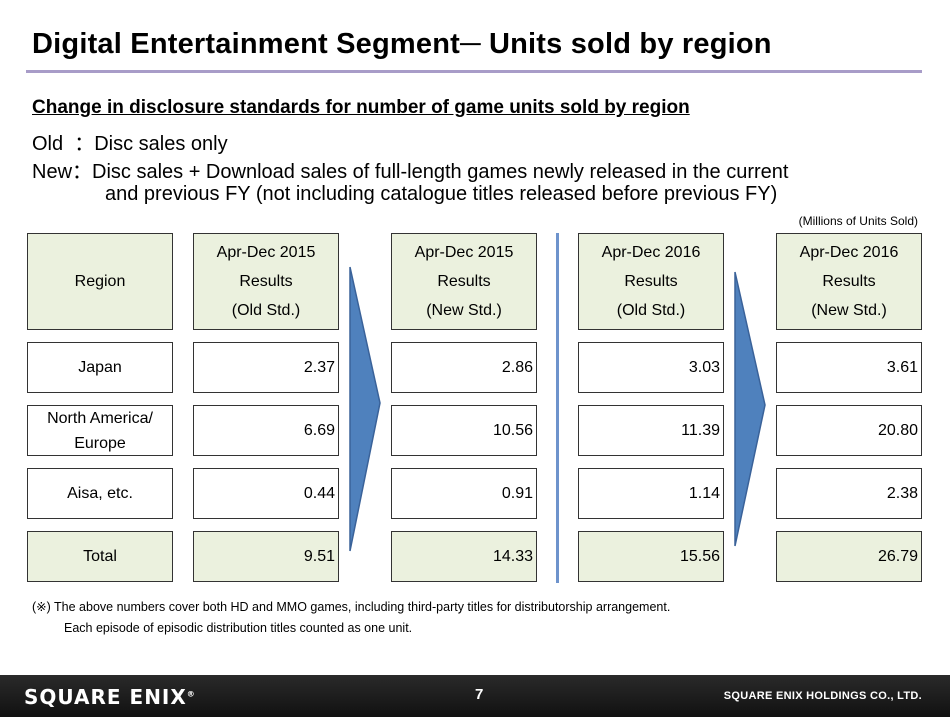 This screenshot has width=950, height=717. I want to click on column-divider, so click(557, 408).